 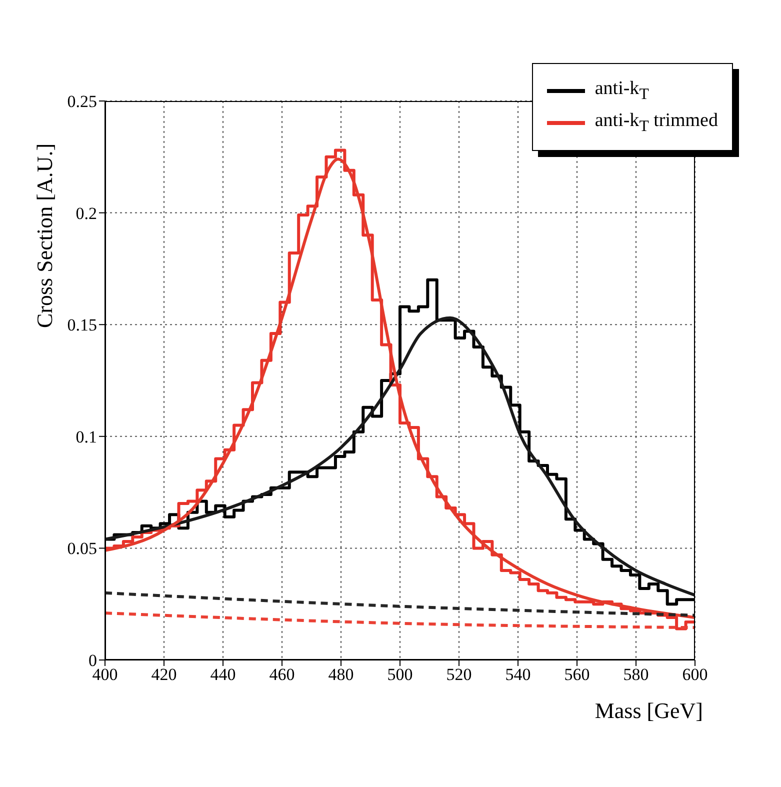 What do you see at coordinates (636, 674) in the screenshot?
I see `x-tick-label: 580` at bounding box center [636, 674].